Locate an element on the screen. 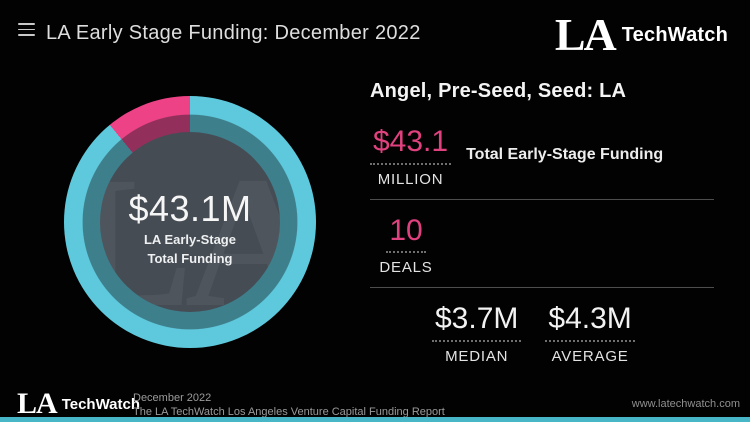 This screenshot has width=750, height=422. logo-la-mark: LA is located at coordinates (585, 34).